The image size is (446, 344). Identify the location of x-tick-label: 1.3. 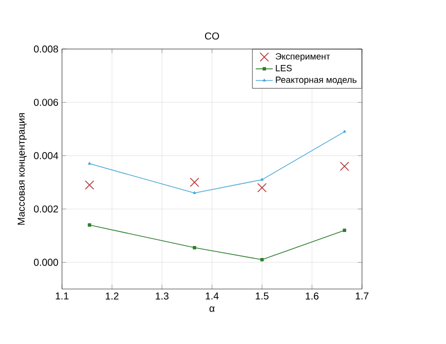
(162, 296).